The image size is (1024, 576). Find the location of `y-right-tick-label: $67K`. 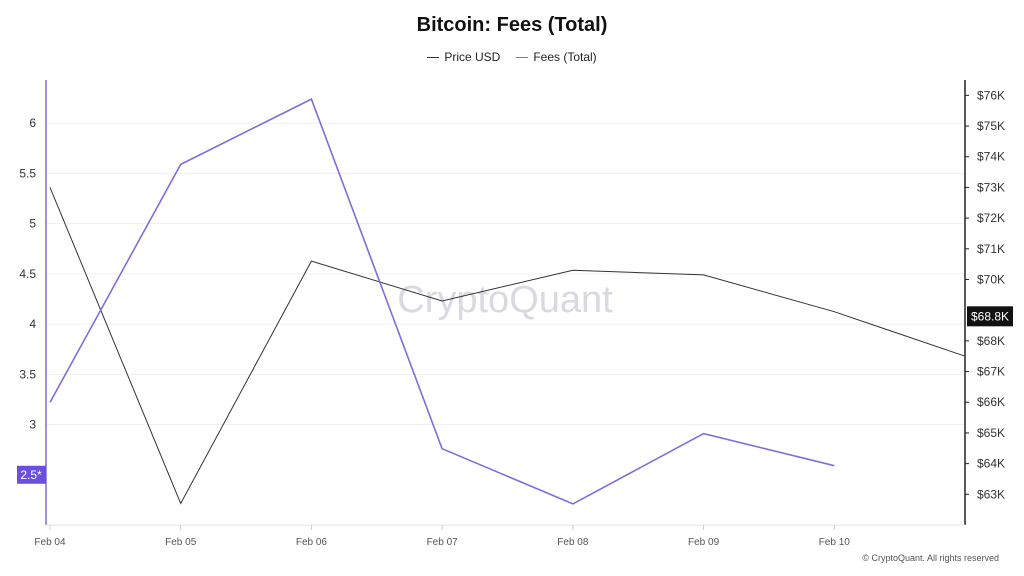

y-right-tick-label: $67K is located at coordinates (991, 372).